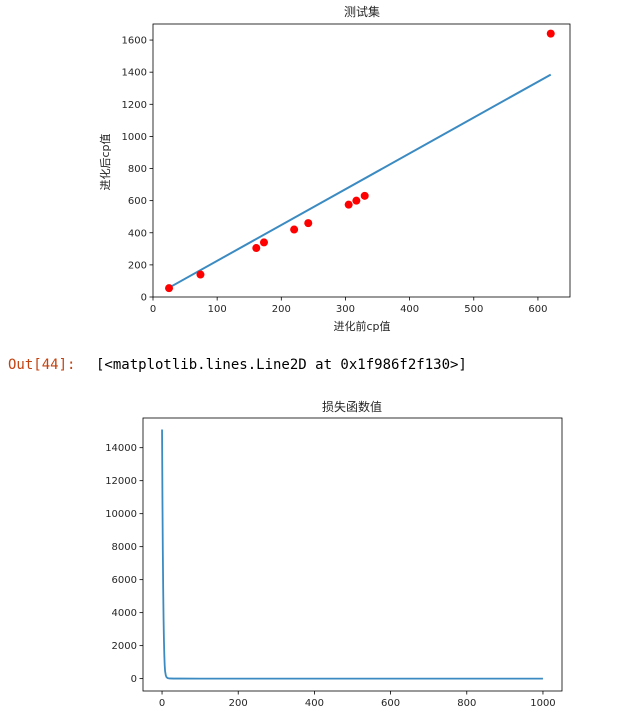  Describe the element at coordinates (314, 703) in the screenshot. I see `chart2-xtick-label: 400` at that location.